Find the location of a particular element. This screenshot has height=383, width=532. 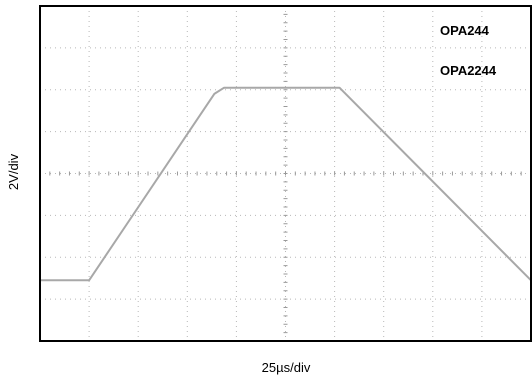

annotation-opa244: OPA244 is located at coordinates (465, 30).